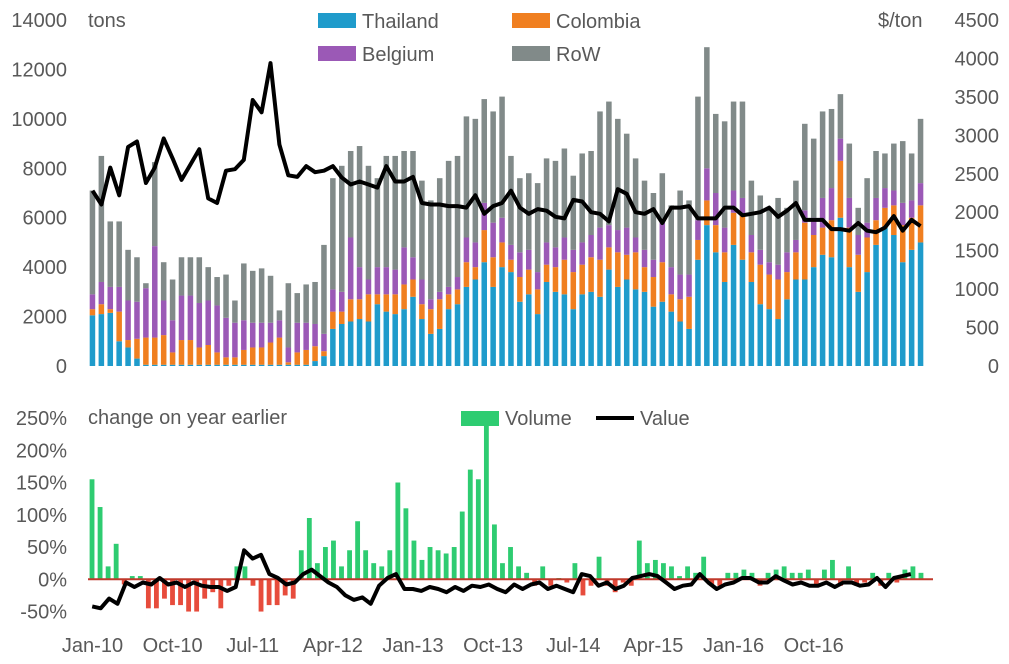  I want to click on x-tick-2: Jul-11, so click(252, 646).